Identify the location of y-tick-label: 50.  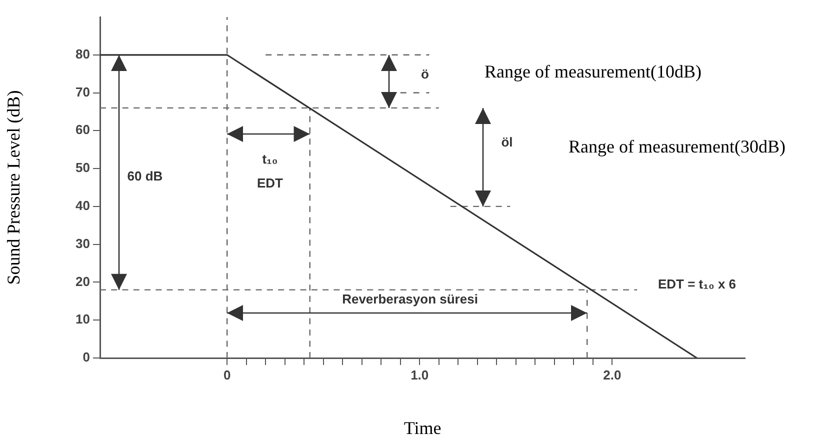
(83, 168).